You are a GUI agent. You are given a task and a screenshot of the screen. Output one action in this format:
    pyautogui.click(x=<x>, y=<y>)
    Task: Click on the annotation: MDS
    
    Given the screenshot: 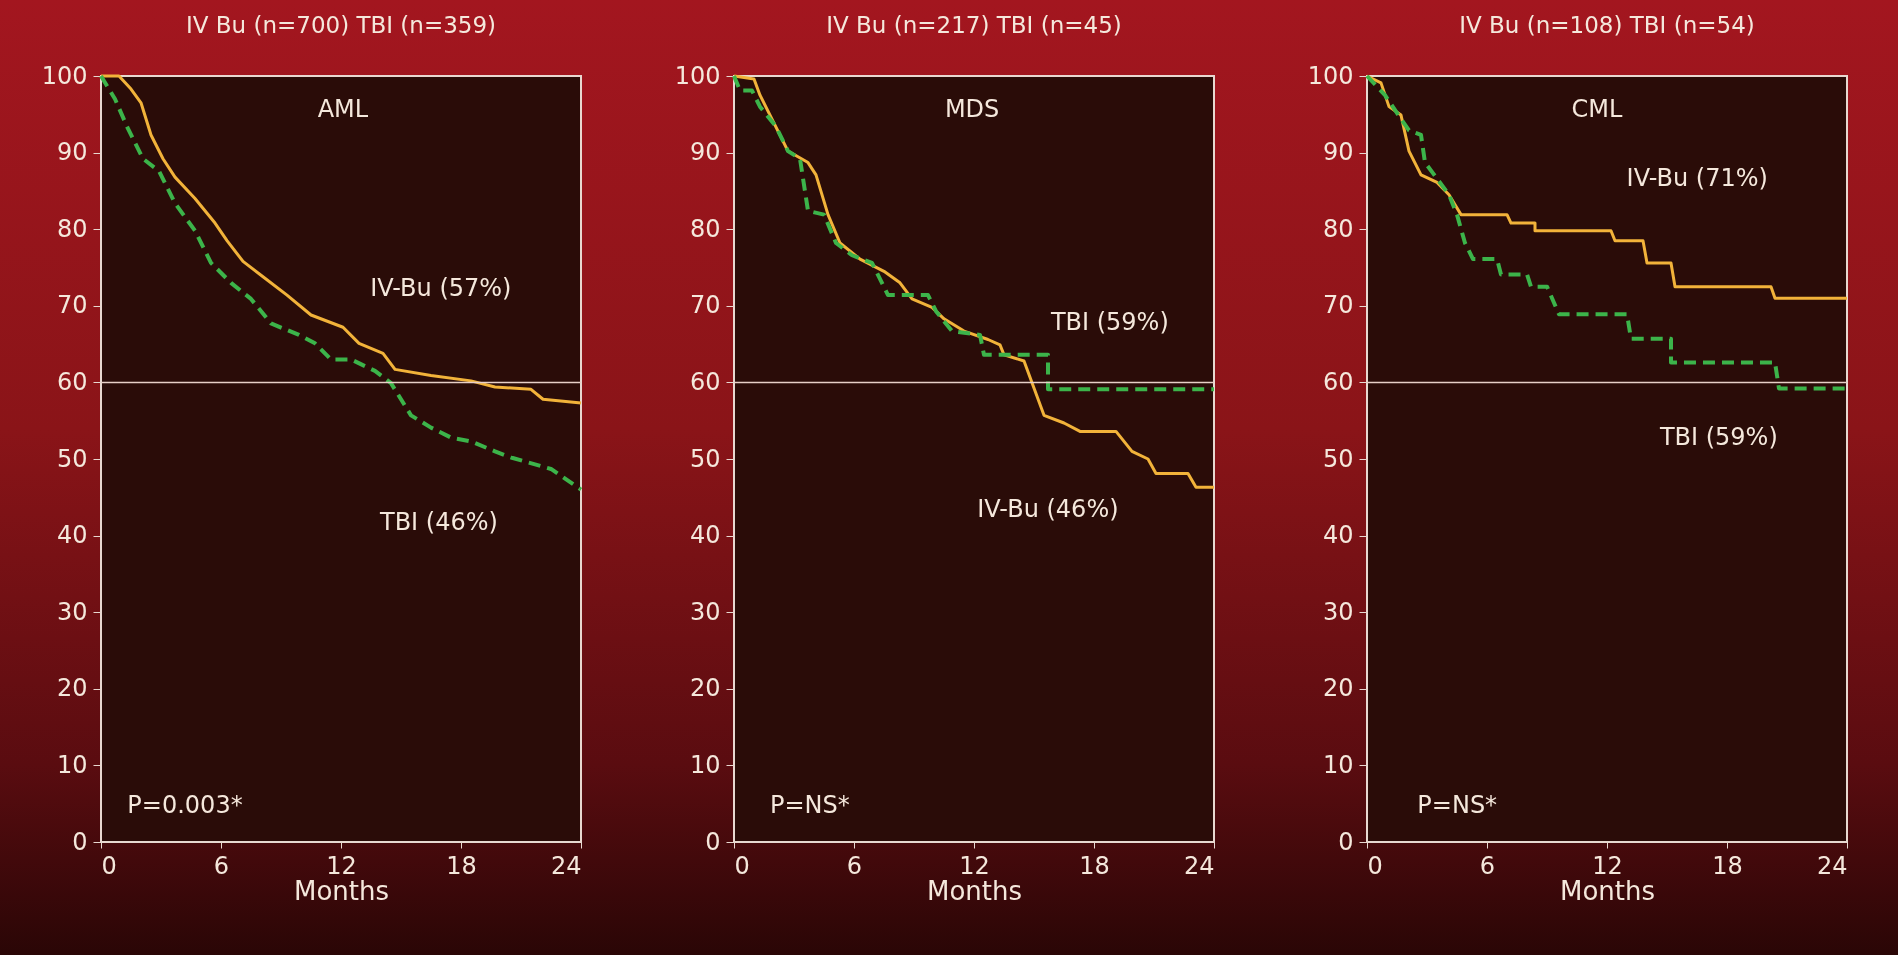 What is the action you would take?
    pyautogui.click(x=972, y=109)
    